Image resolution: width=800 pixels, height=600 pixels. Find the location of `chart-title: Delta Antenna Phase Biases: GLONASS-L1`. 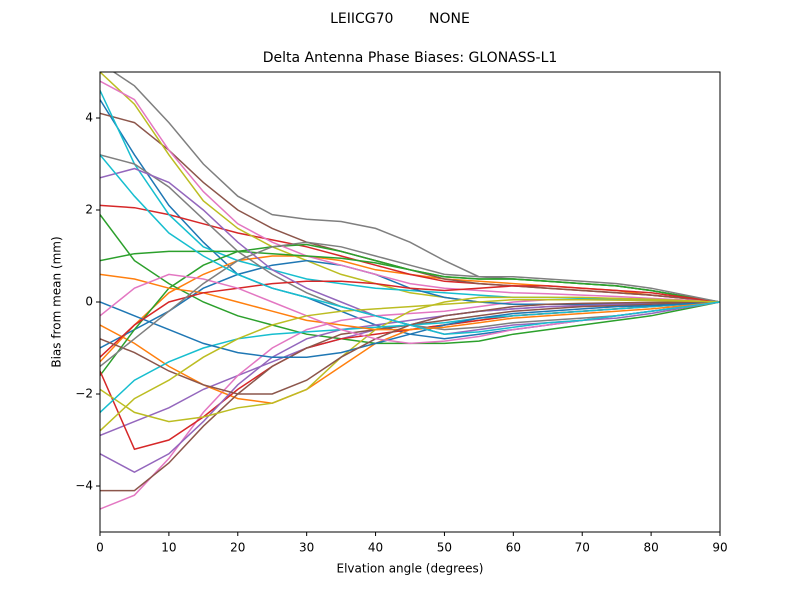

chart-title: Delta Antenna Phase Biases: GLONASS-L1 is located at coordinates (410, 58).